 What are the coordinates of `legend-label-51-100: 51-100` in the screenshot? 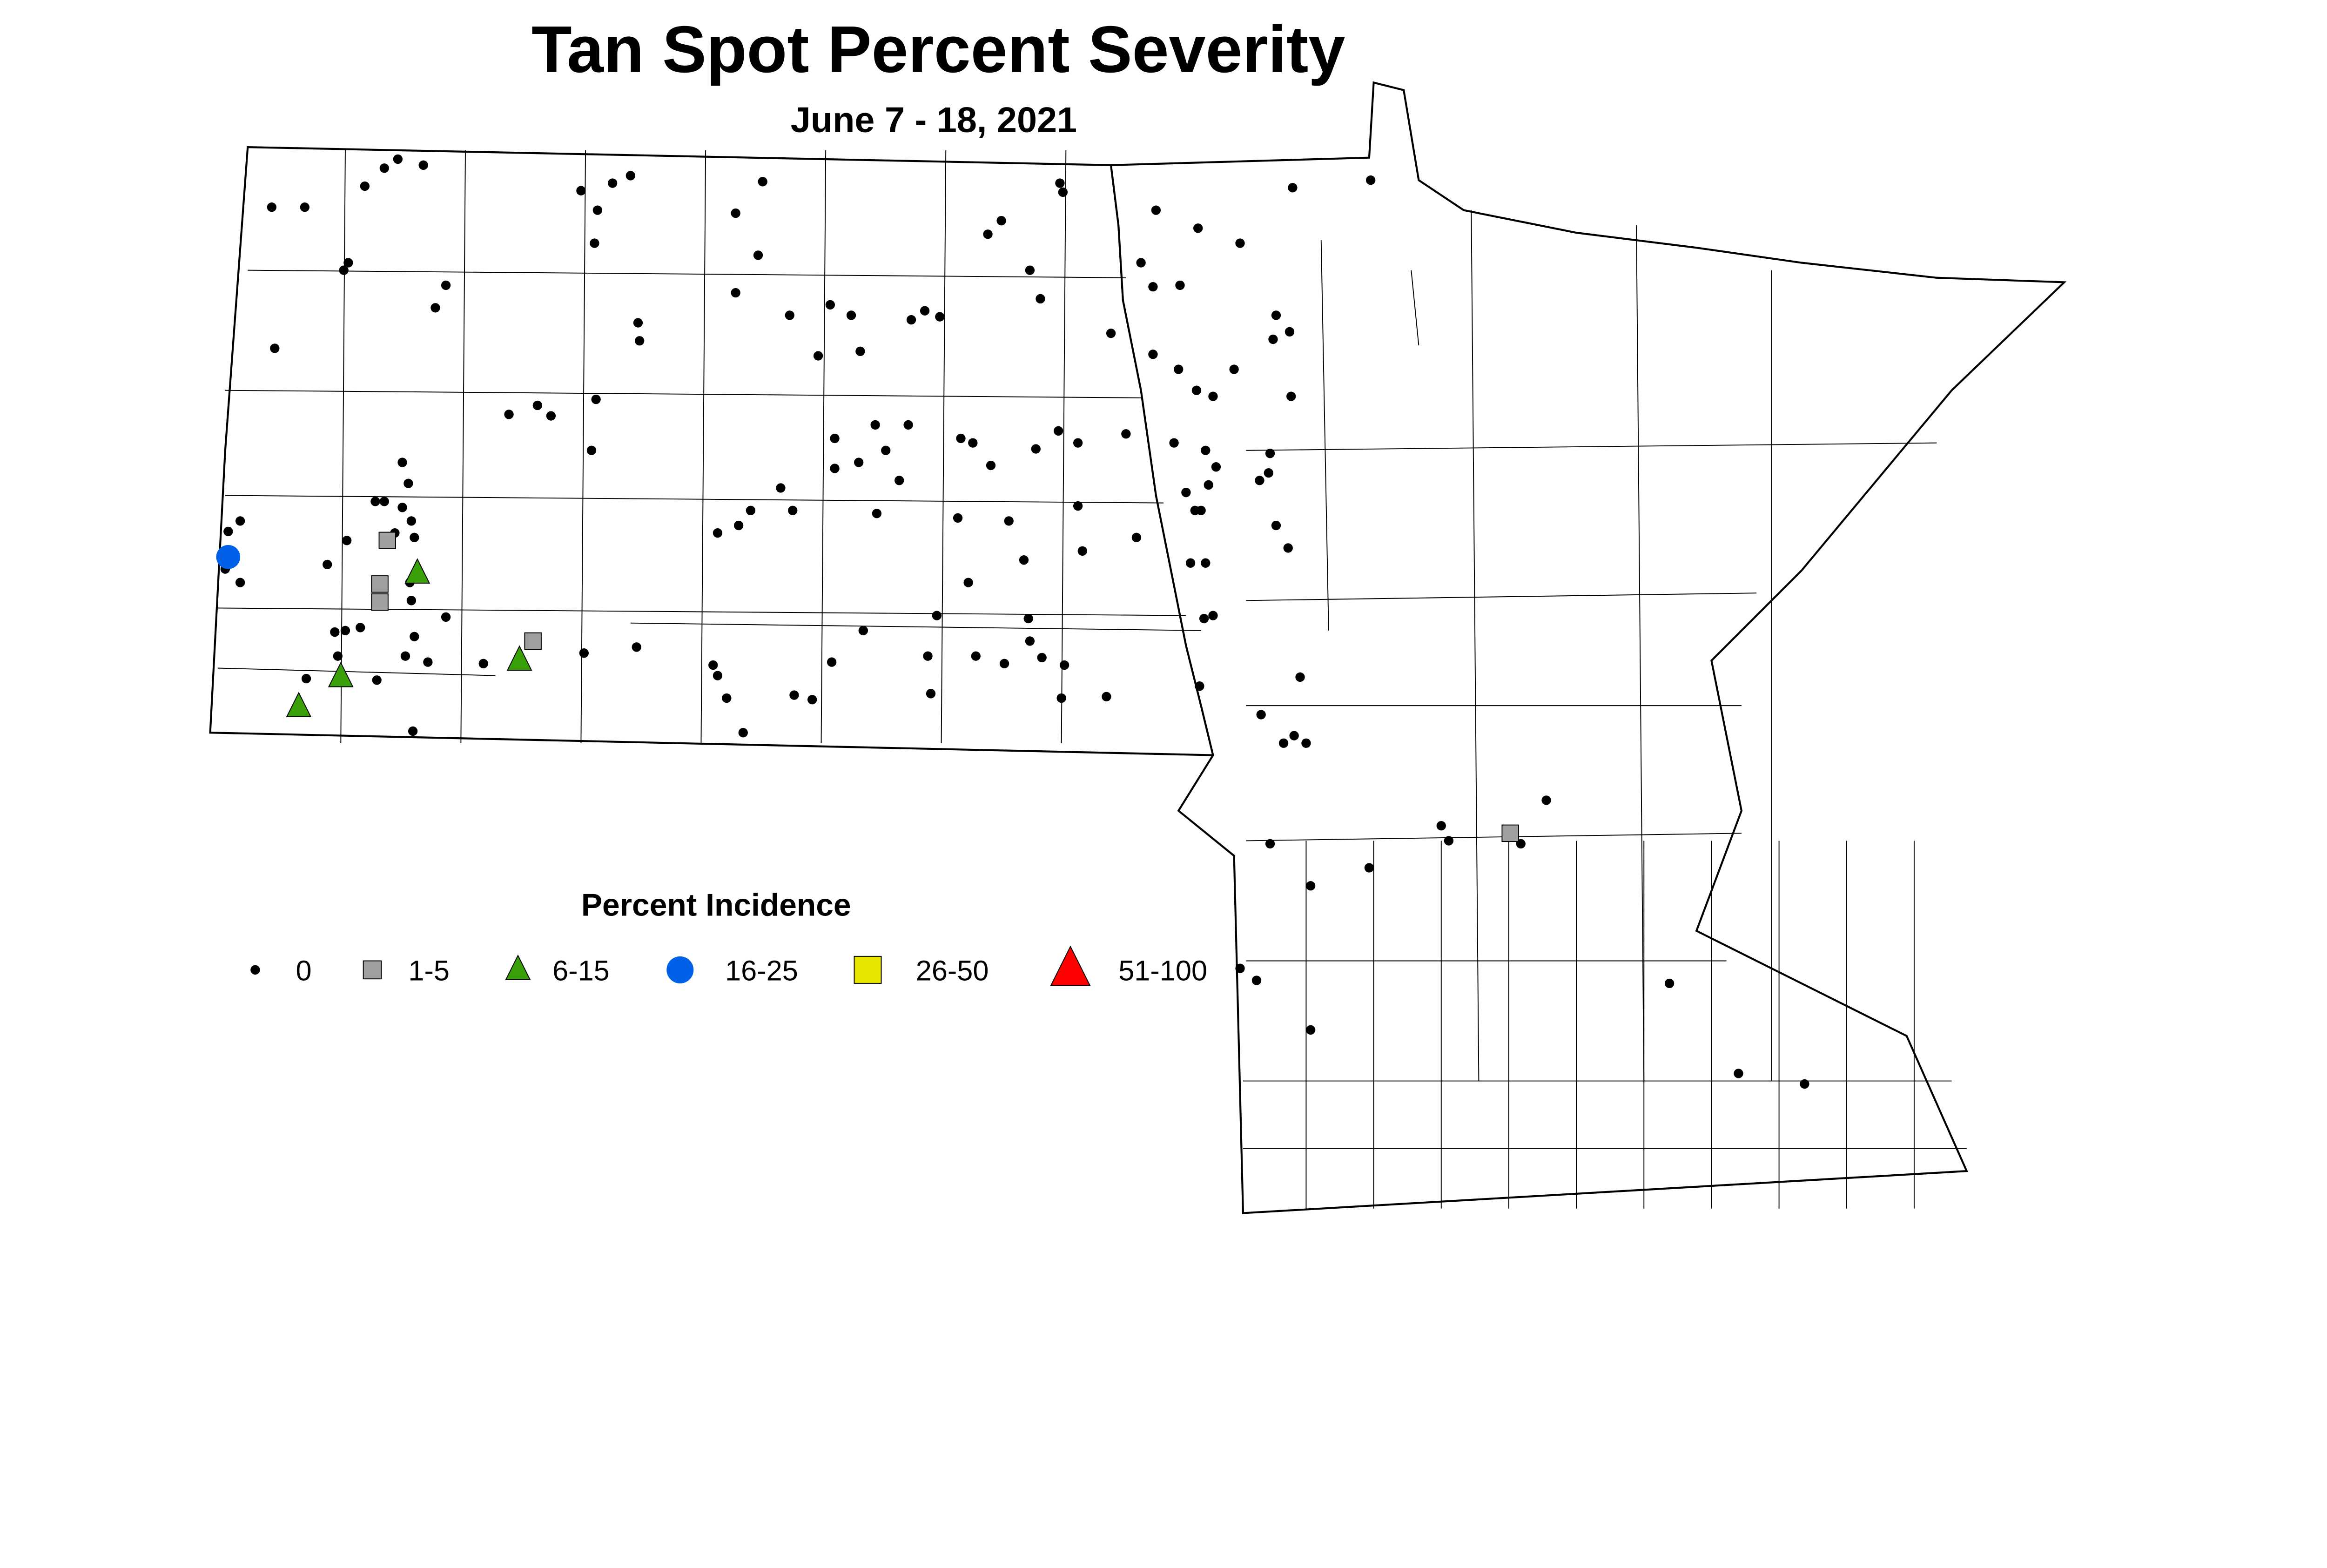 It's located at (1162, 970).